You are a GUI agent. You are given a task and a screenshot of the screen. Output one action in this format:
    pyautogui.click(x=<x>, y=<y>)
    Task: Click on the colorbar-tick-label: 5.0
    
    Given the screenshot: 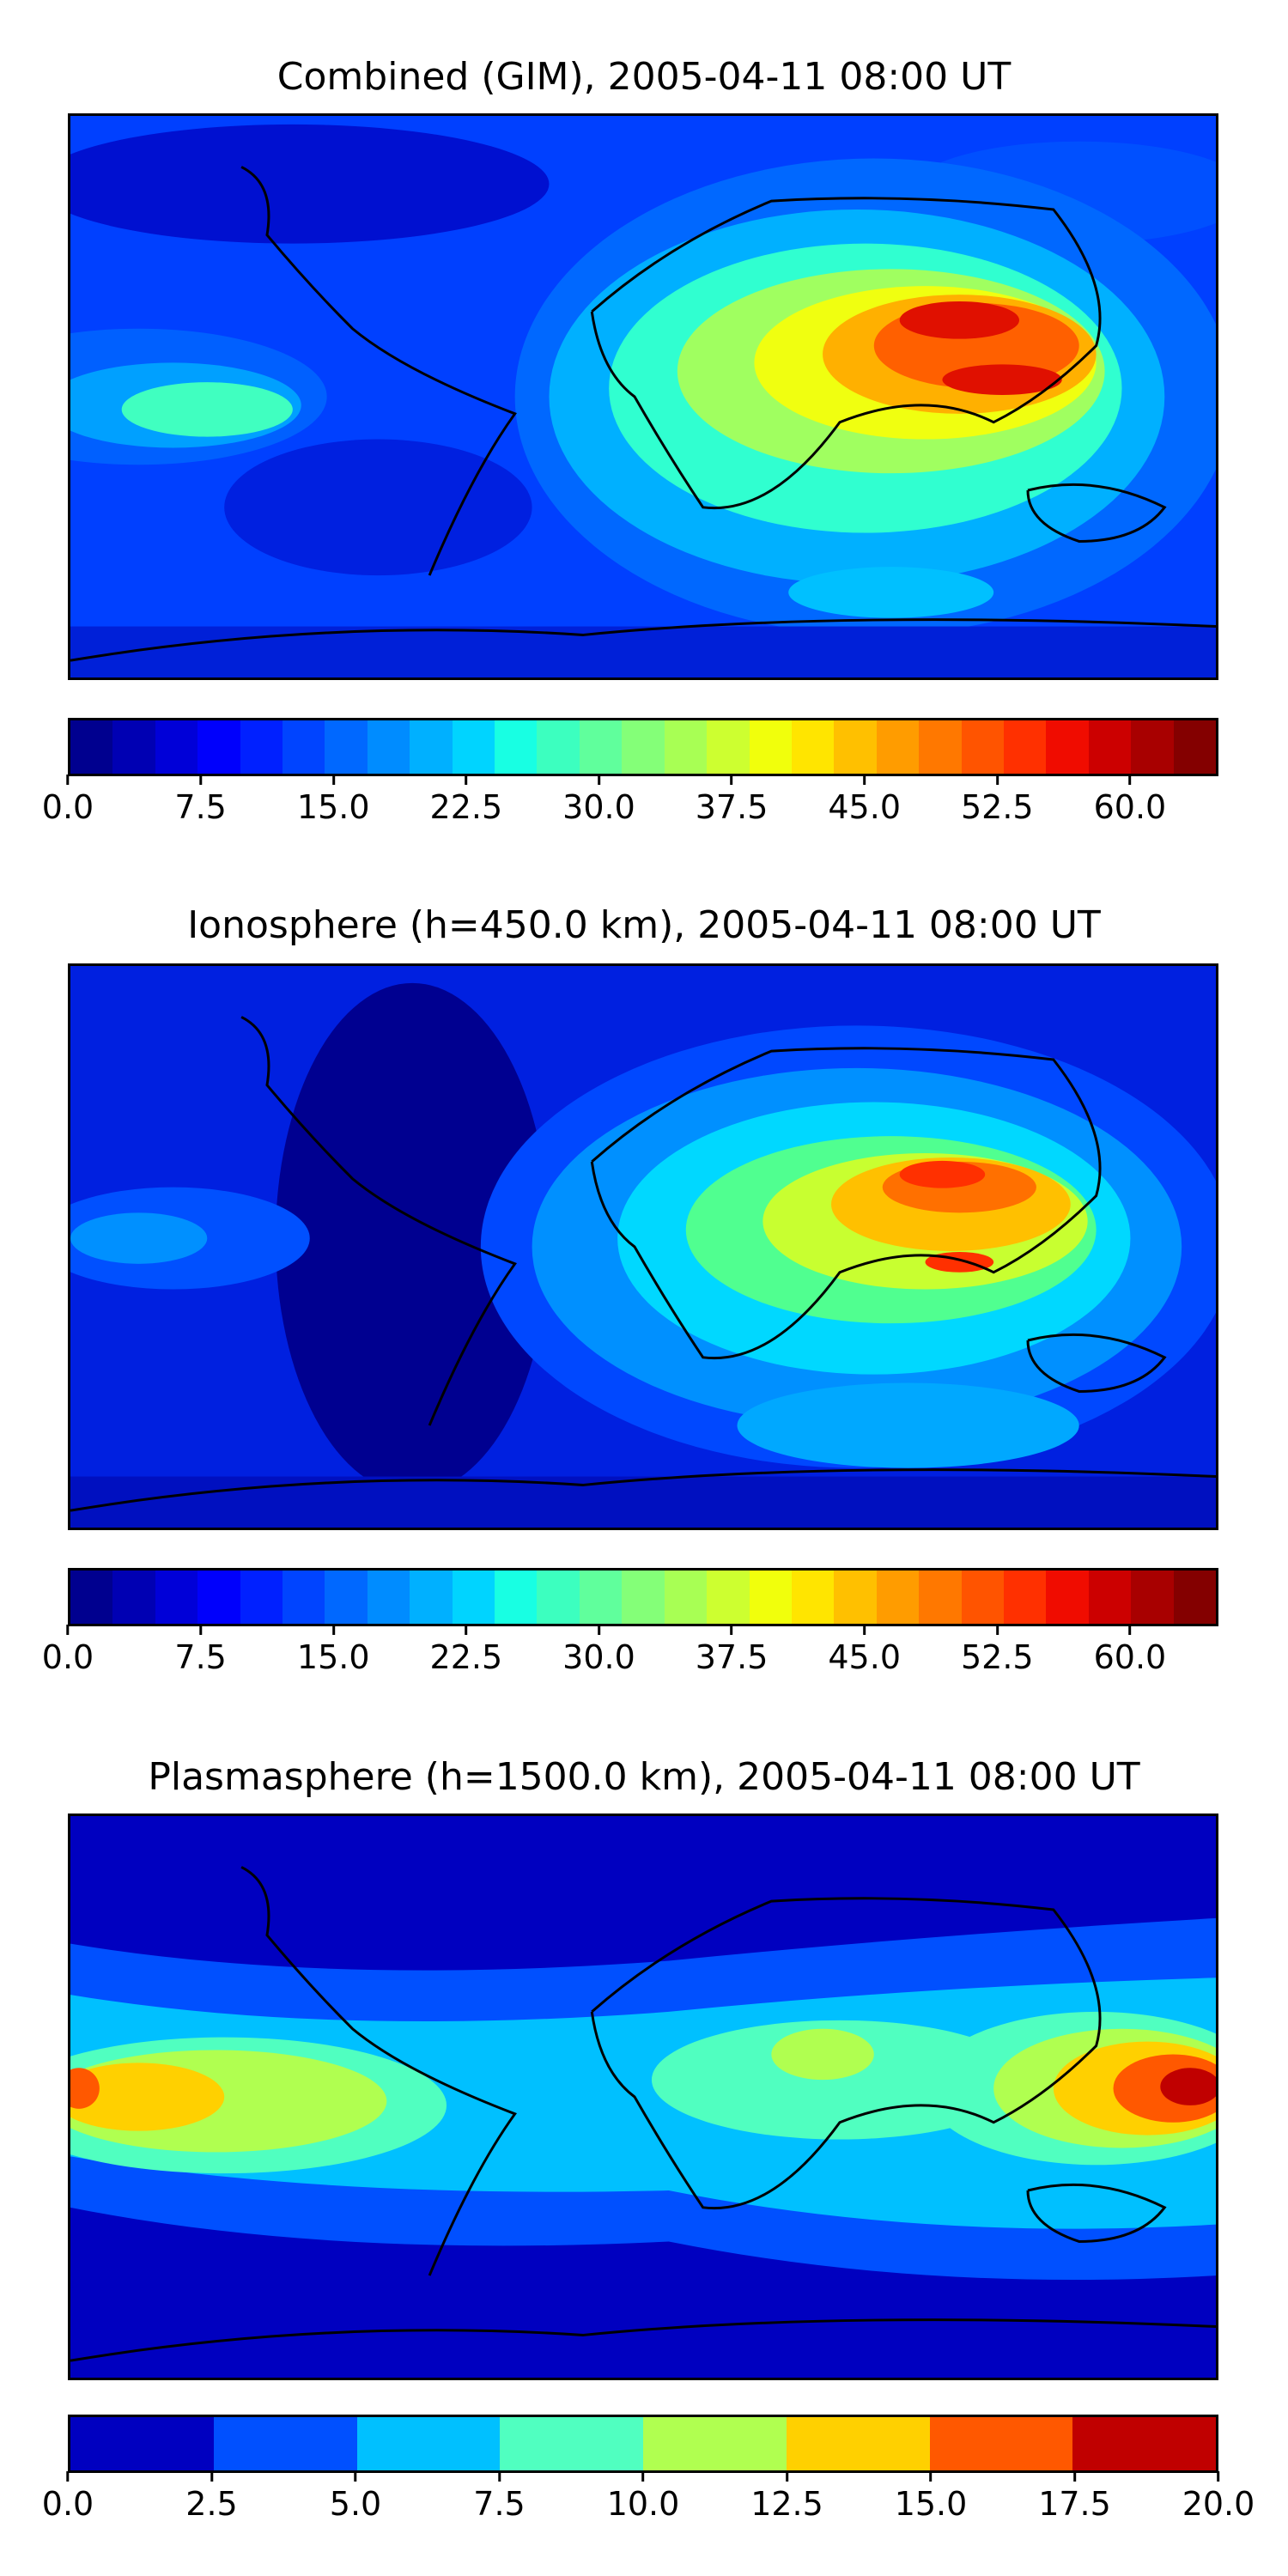 What is the action you would take?
    pyautogui.click(x=355, y=2504)
    